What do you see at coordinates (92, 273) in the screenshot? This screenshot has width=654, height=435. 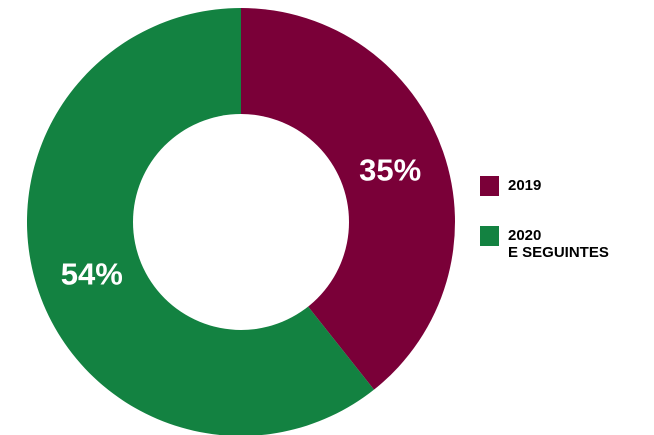 I see `slice-label-1: 54%` at bounding box center [92, 273].